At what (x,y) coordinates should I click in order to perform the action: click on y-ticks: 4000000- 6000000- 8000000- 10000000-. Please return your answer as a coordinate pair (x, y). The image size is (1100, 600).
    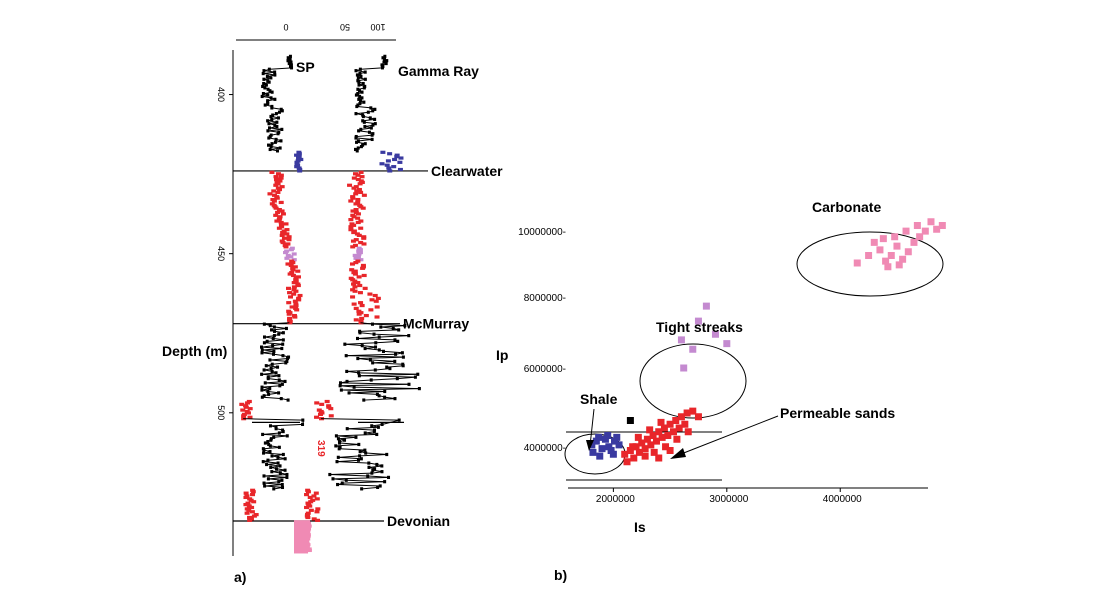
    Looking at the image, I should click on (542, 340).